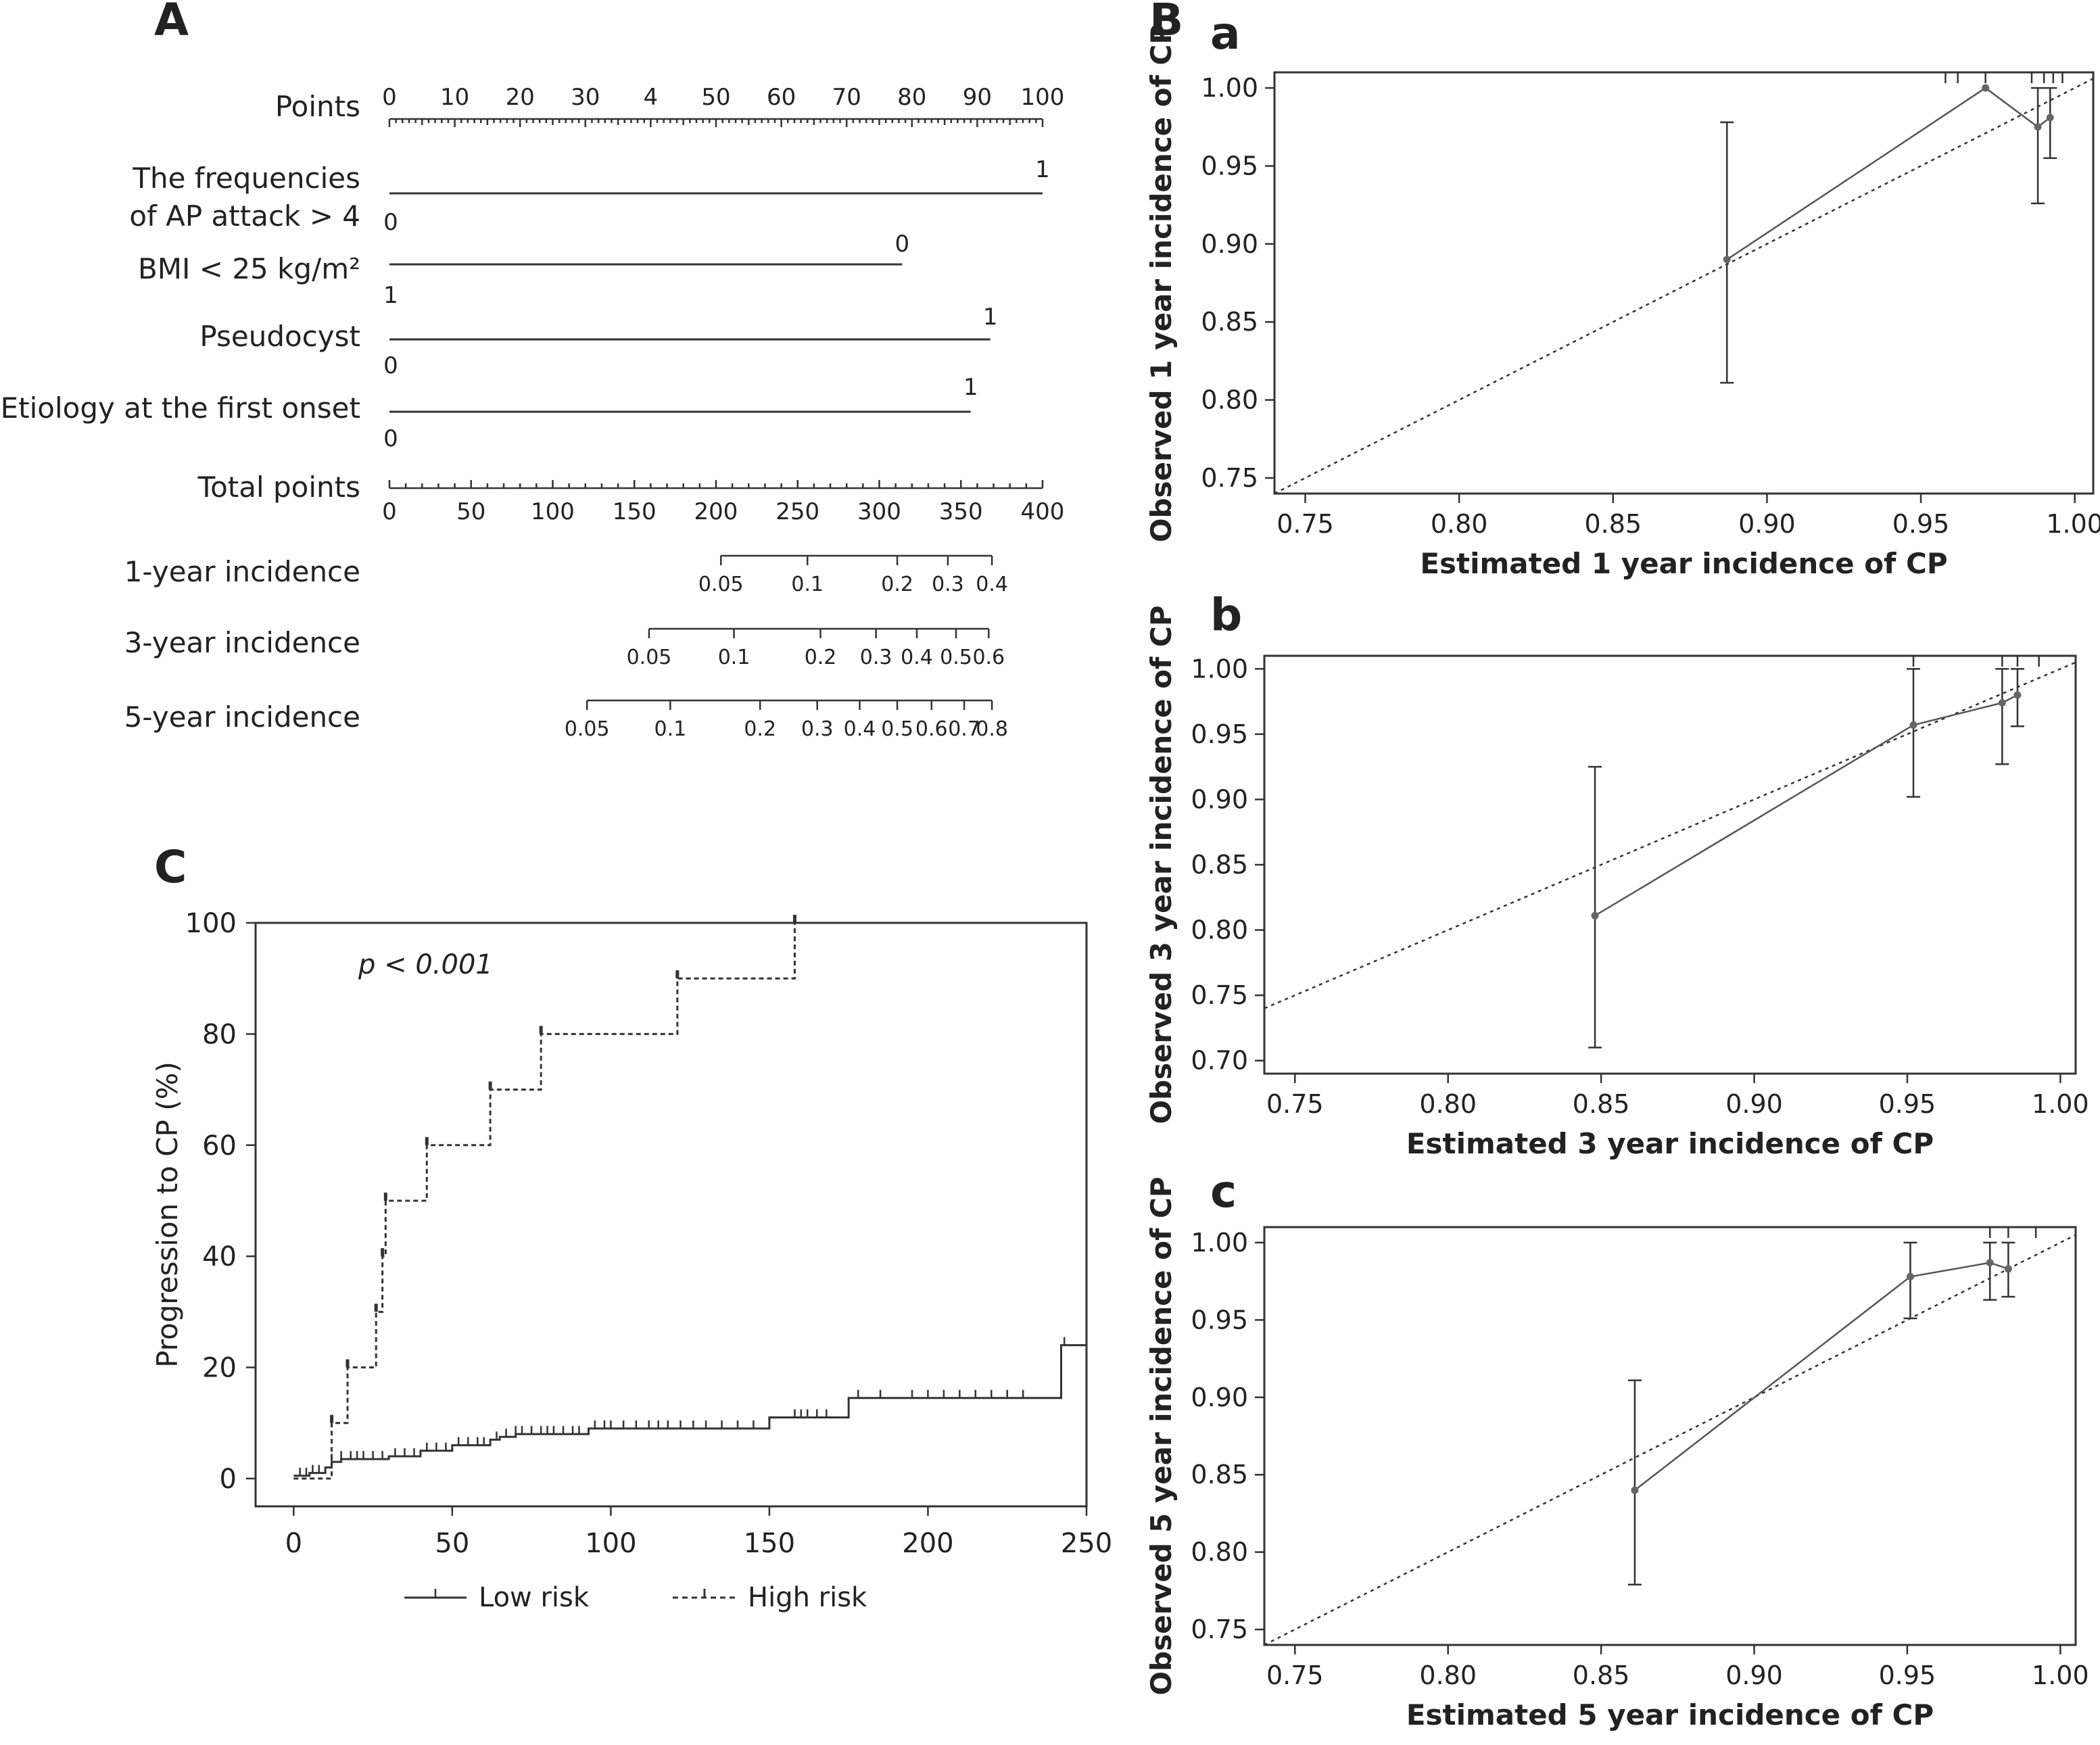  I want to click on incidence-label: 1-year incidence, so click(242, 571).